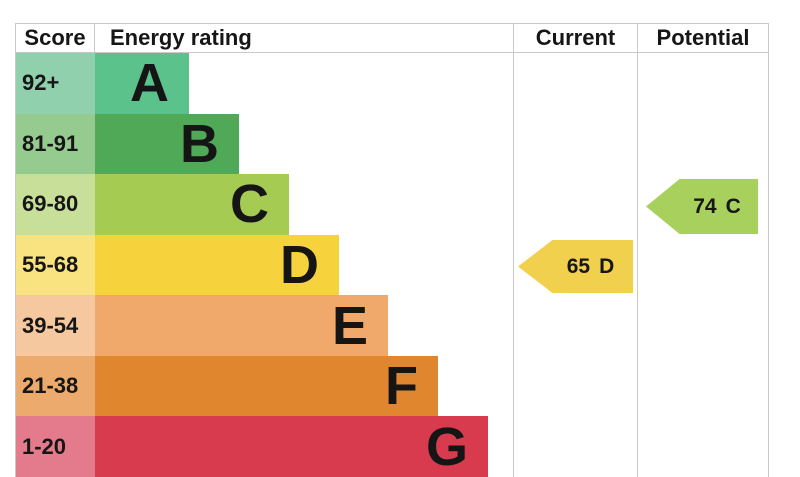 The image size is (800, 477). Describe the element at coordinates (55, 204) in the screenshot. I see `score-range: 69-80` at that location.